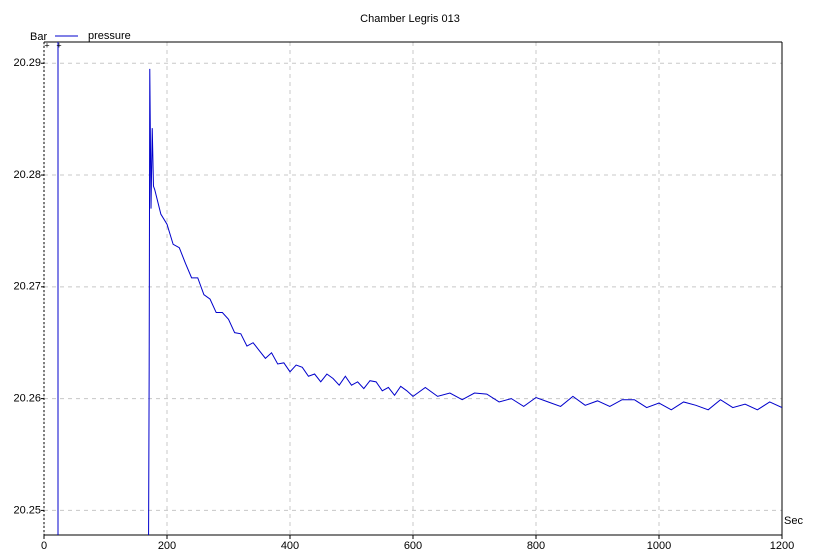 The height and width of the screenshot is (560, 819). What do you see at coordinates (793, 521) in the screenshot?
I see `x-unit: Sec` at bounding box center [793, 521].